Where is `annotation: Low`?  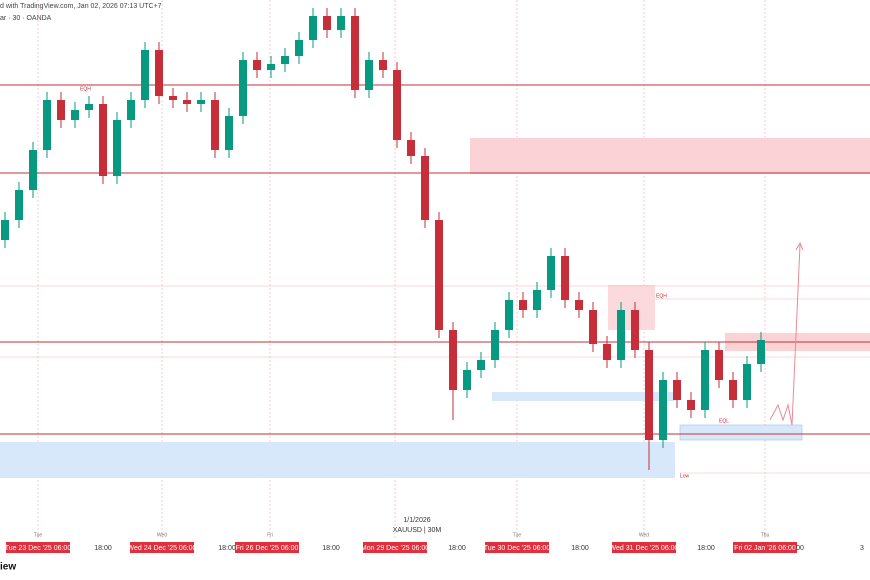
annotation: Low is located at coordinates (685, 476).